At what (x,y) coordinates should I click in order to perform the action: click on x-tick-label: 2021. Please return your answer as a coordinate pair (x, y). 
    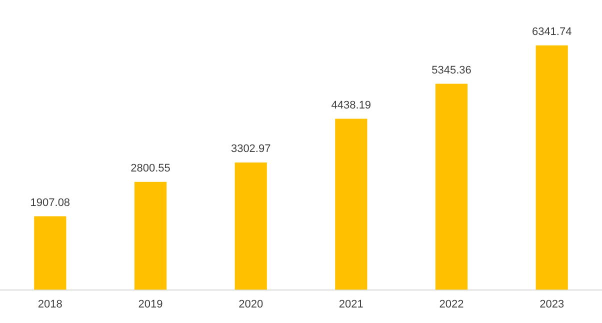
    Looking at the image, I should click on (351, 304).